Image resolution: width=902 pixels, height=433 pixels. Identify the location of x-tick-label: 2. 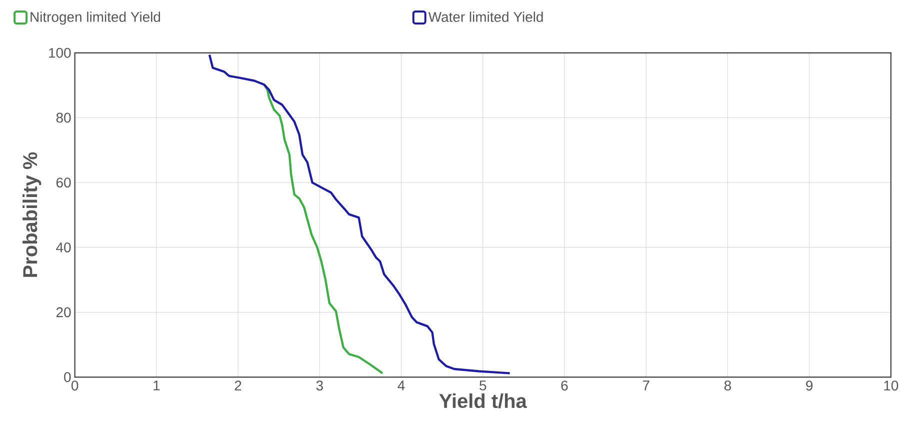
(238, 385).